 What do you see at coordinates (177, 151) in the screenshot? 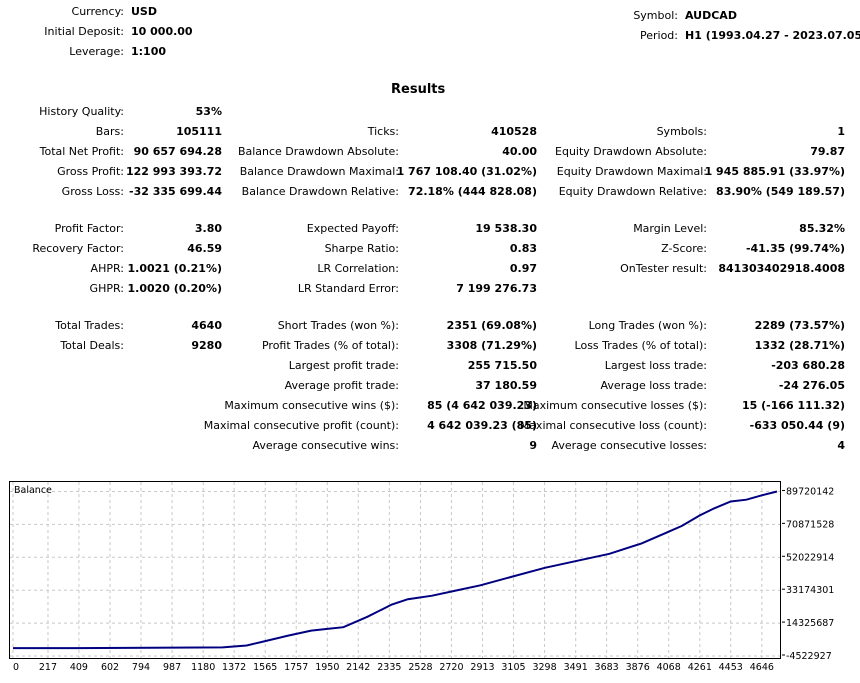
I see `total-net-profit-value: 90 657 694.28` at bounding box center [177, 151].